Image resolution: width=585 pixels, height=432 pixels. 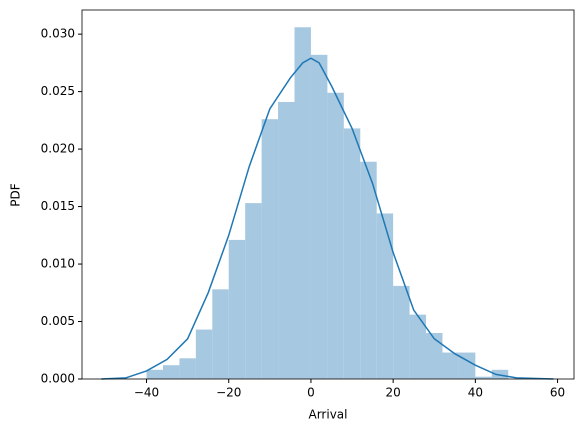 I want to click on x-tick-label: 40, so click(x=475, y=393).